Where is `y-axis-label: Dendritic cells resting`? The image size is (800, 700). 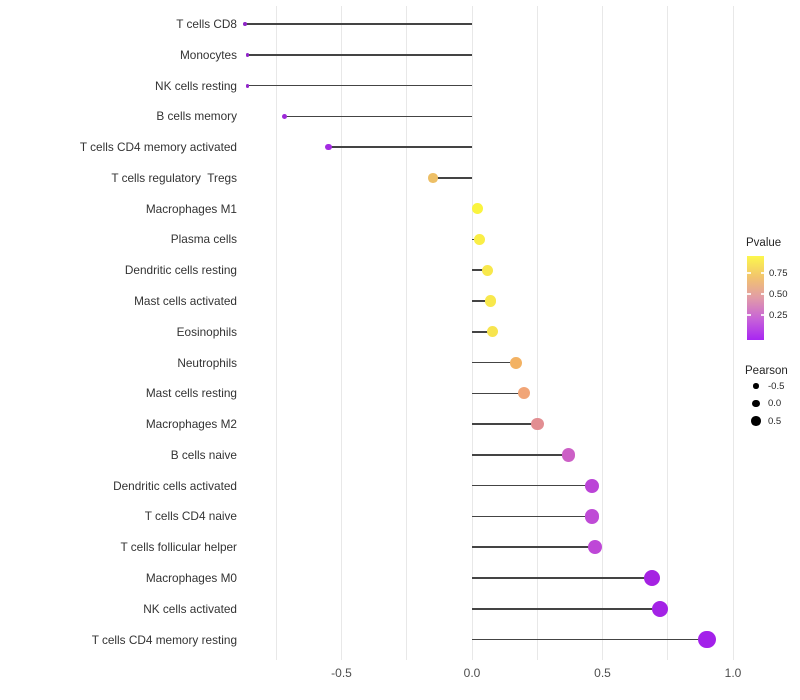
y-axis-label: Dendritic cells resting is located at coordinates (180, 270).